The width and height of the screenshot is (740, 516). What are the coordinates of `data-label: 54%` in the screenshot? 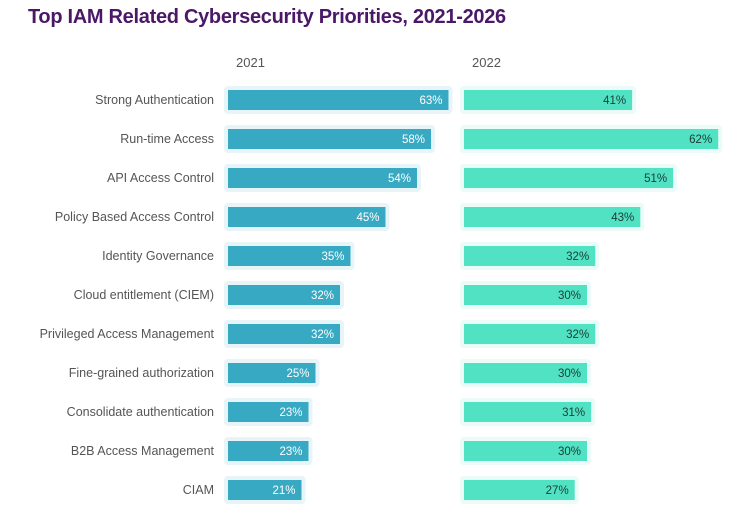 It's located at (399, 179).